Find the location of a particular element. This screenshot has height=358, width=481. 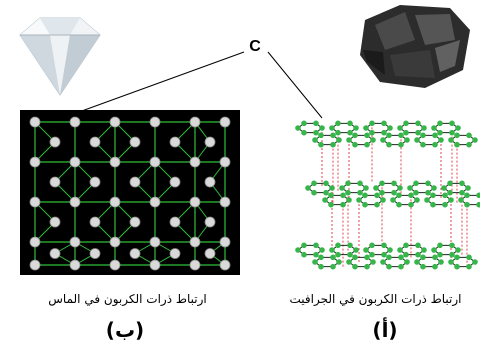

diamond-caption: ارتباط ذرات الكربون في الماس is located at coordinates (127, 299).